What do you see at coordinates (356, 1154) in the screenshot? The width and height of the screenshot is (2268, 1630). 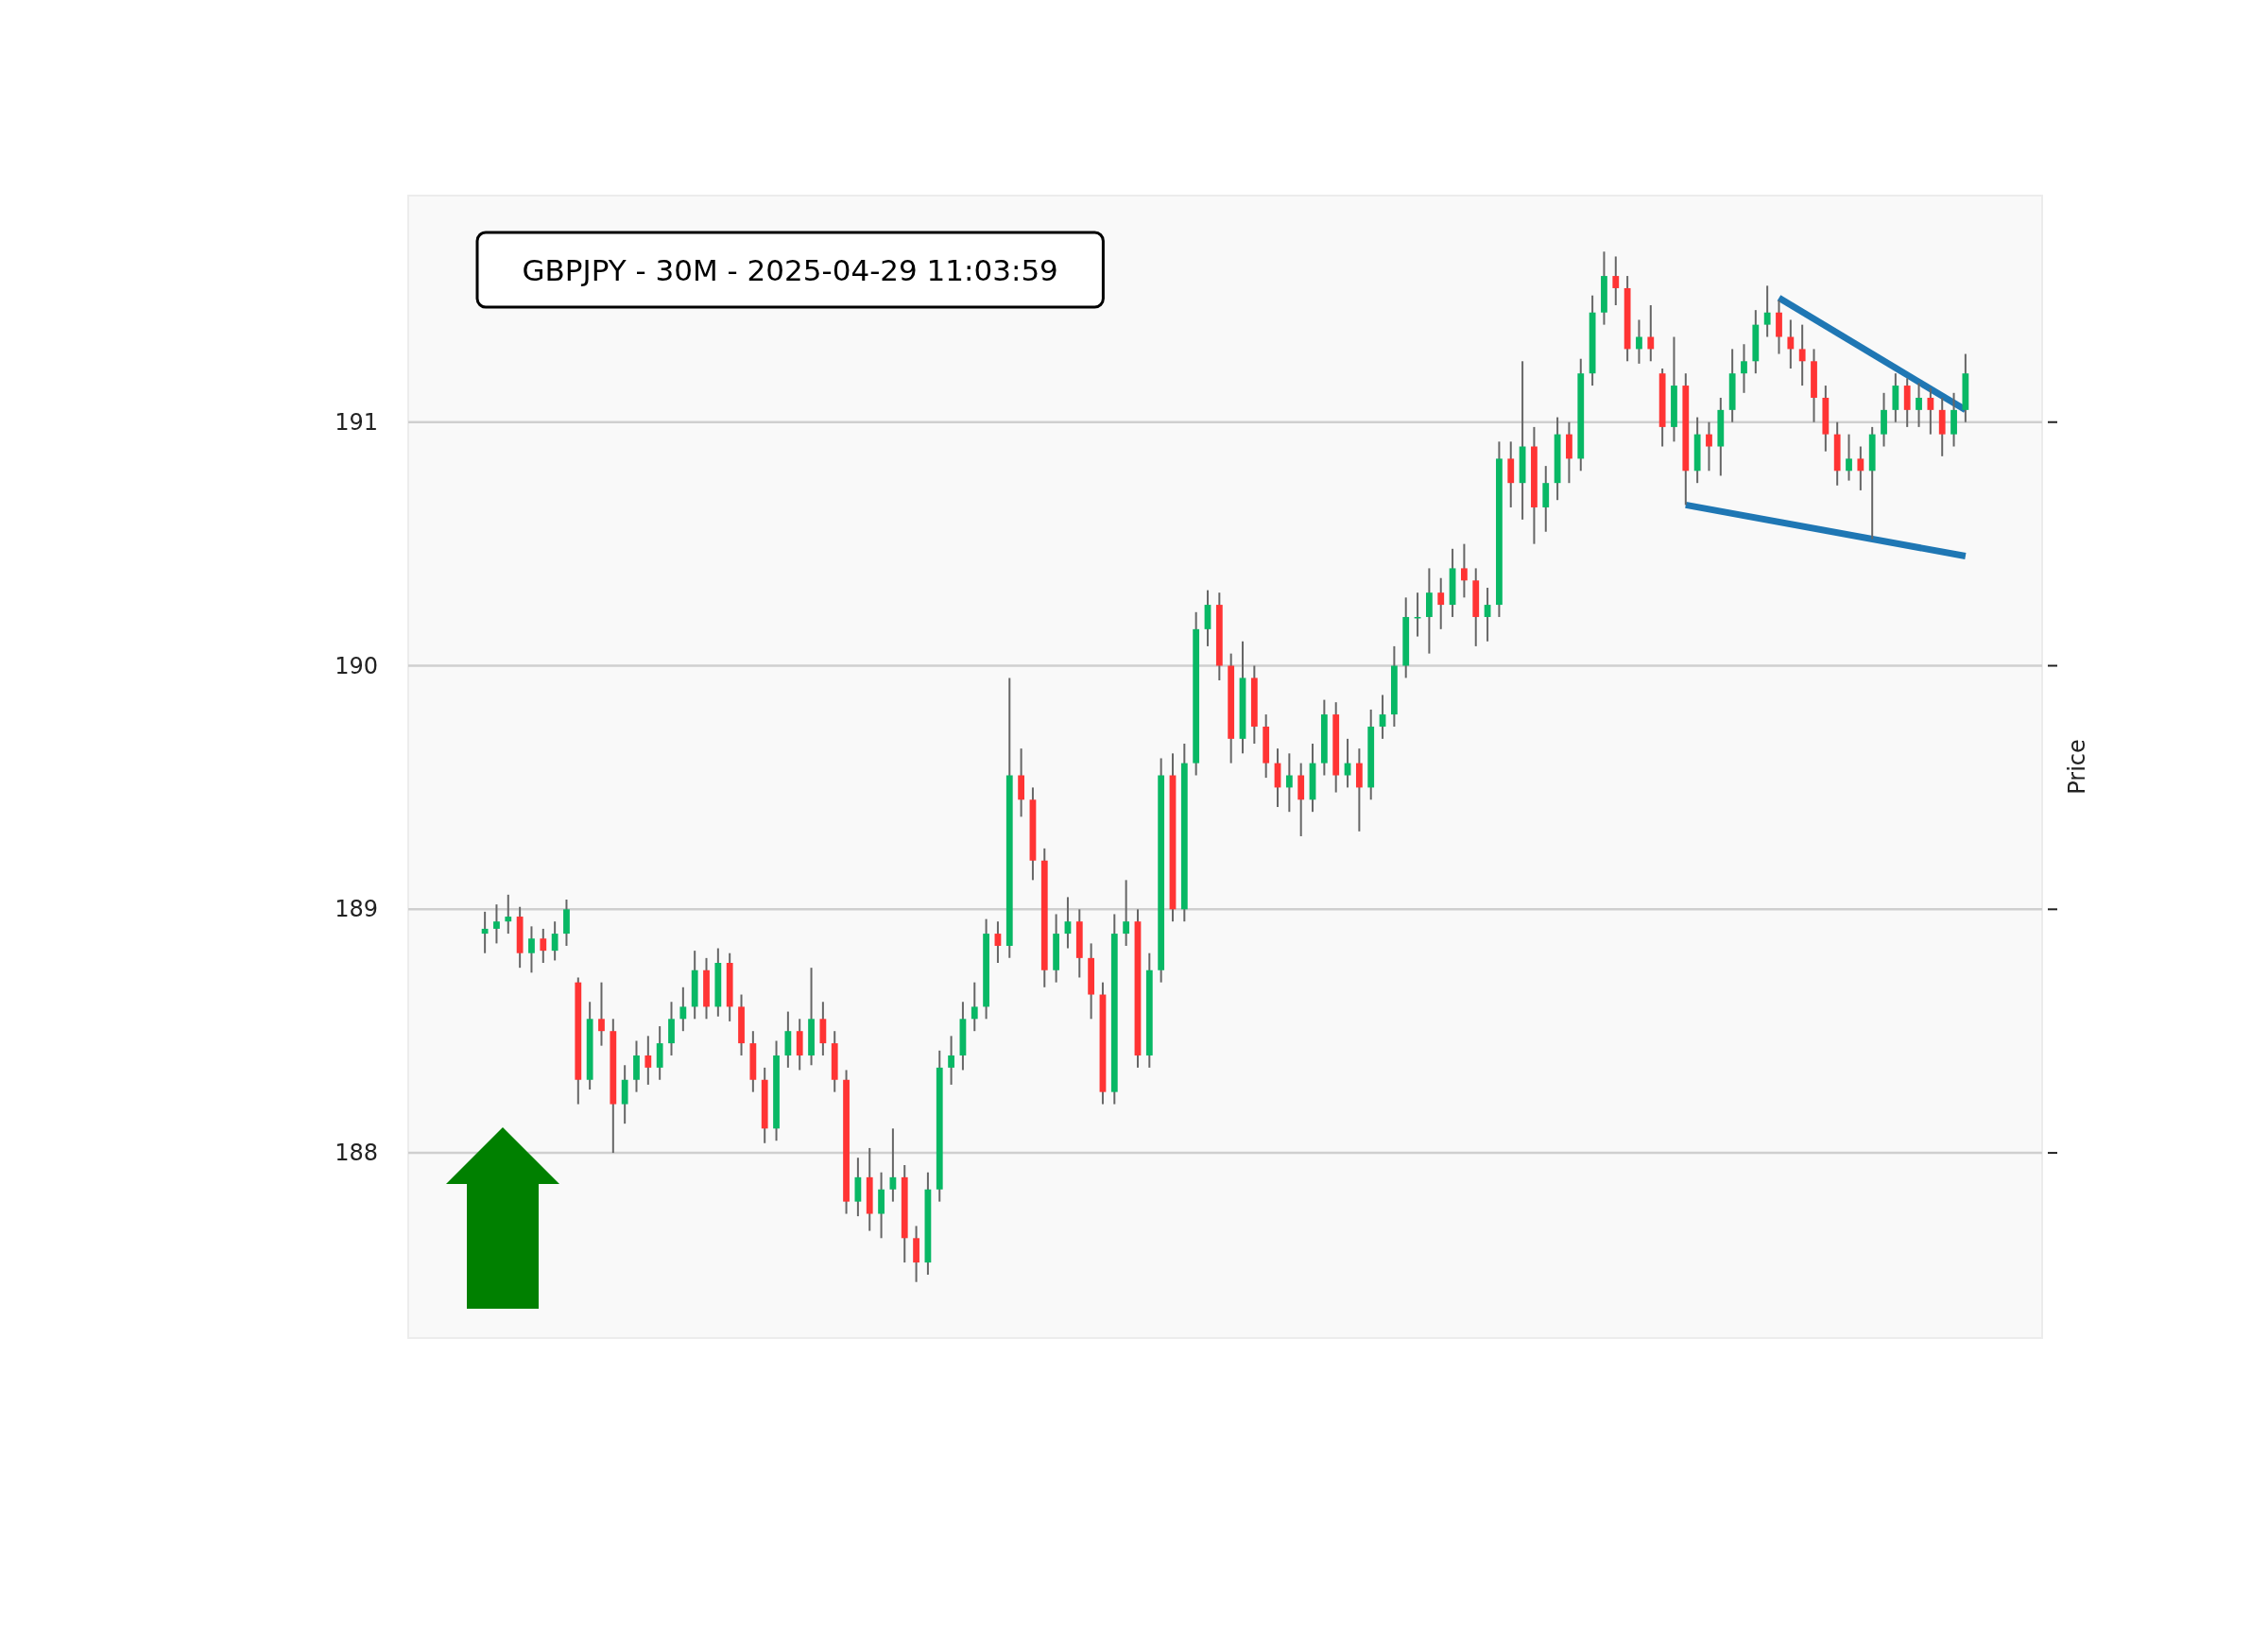 I see `y-tick-label: 188` at bounding box center [356, 1154].